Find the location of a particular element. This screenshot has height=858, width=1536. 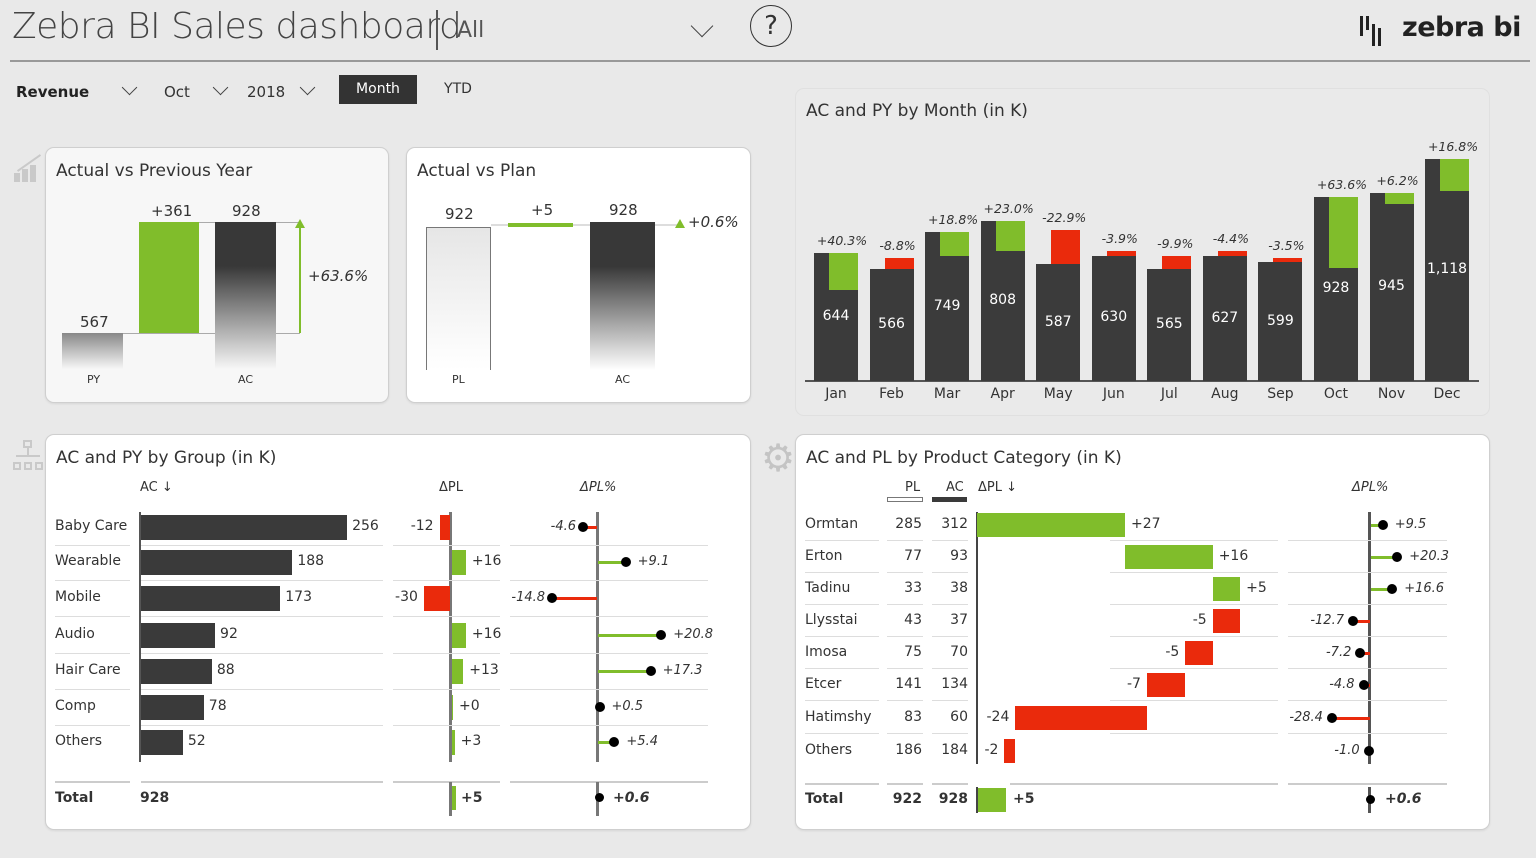

product-ac-value: 60 is located at coordinates (959, 717).